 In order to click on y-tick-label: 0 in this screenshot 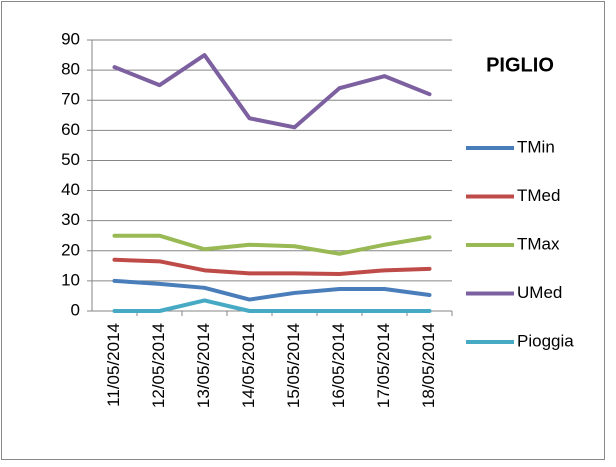, I will do `click(75, 309)`.